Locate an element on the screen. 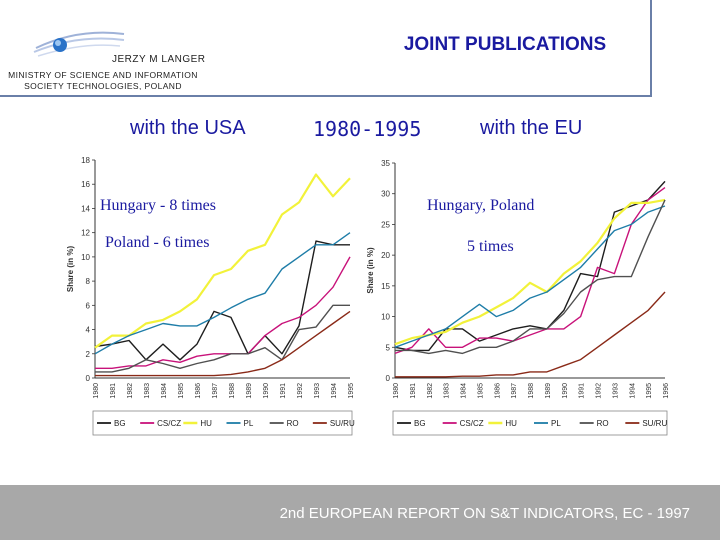 Image resolution: width=720 pixels, height=540 pixels. subtitle-eu: with the EU is located at coordinates (531, 128).